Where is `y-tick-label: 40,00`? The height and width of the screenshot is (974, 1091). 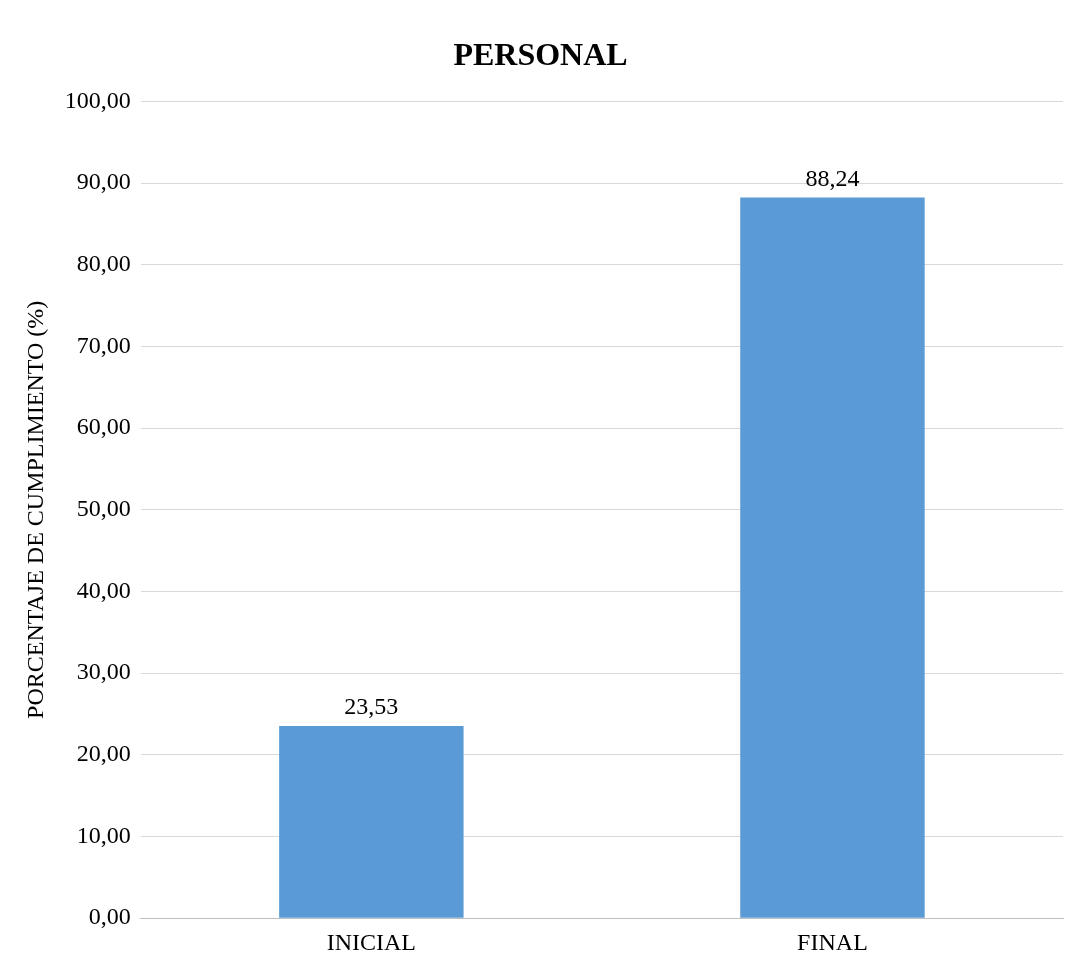
y-tick-label: 40,00 is located at coordinates (103, 589).